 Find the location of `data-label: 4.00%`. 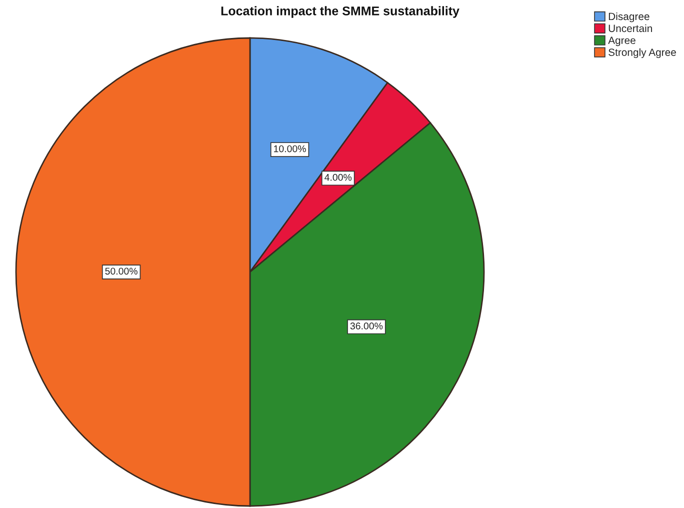

data-label: 4.00% is located at coordinates (338, 177).